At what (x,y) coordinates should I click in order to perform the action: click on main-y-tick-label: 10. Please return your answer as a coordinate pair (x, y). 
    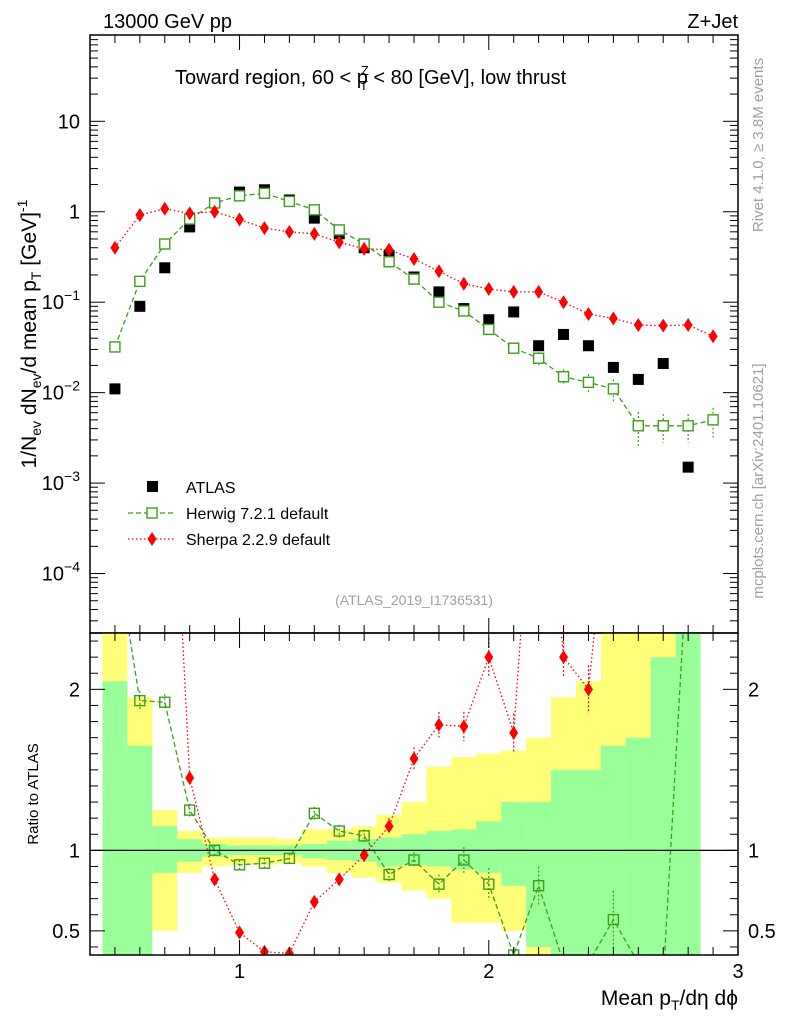
    Looking at the image, I should click on (69, 122).